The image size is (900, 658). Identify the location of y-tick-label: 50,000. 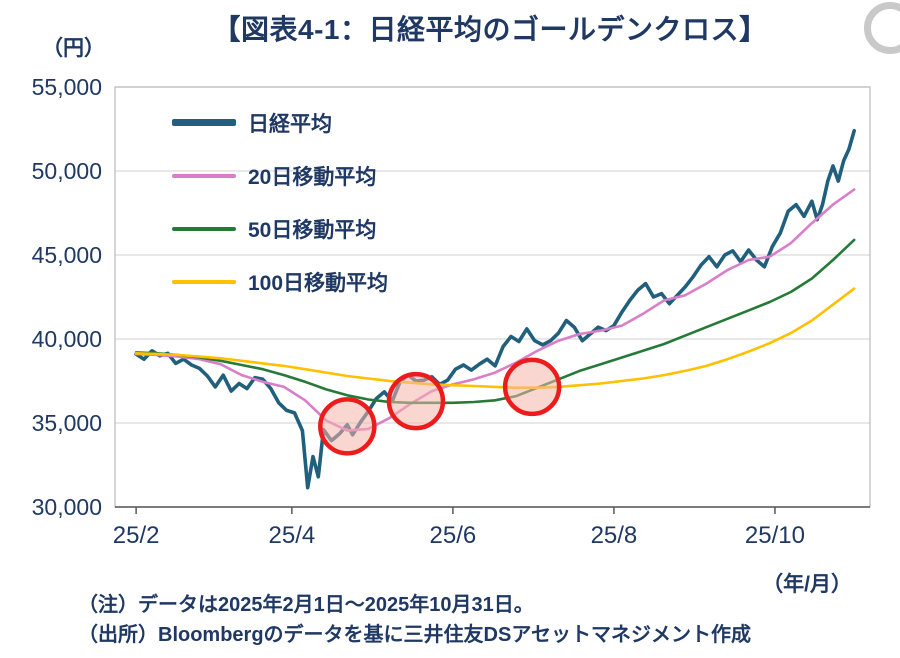
(67, 171).